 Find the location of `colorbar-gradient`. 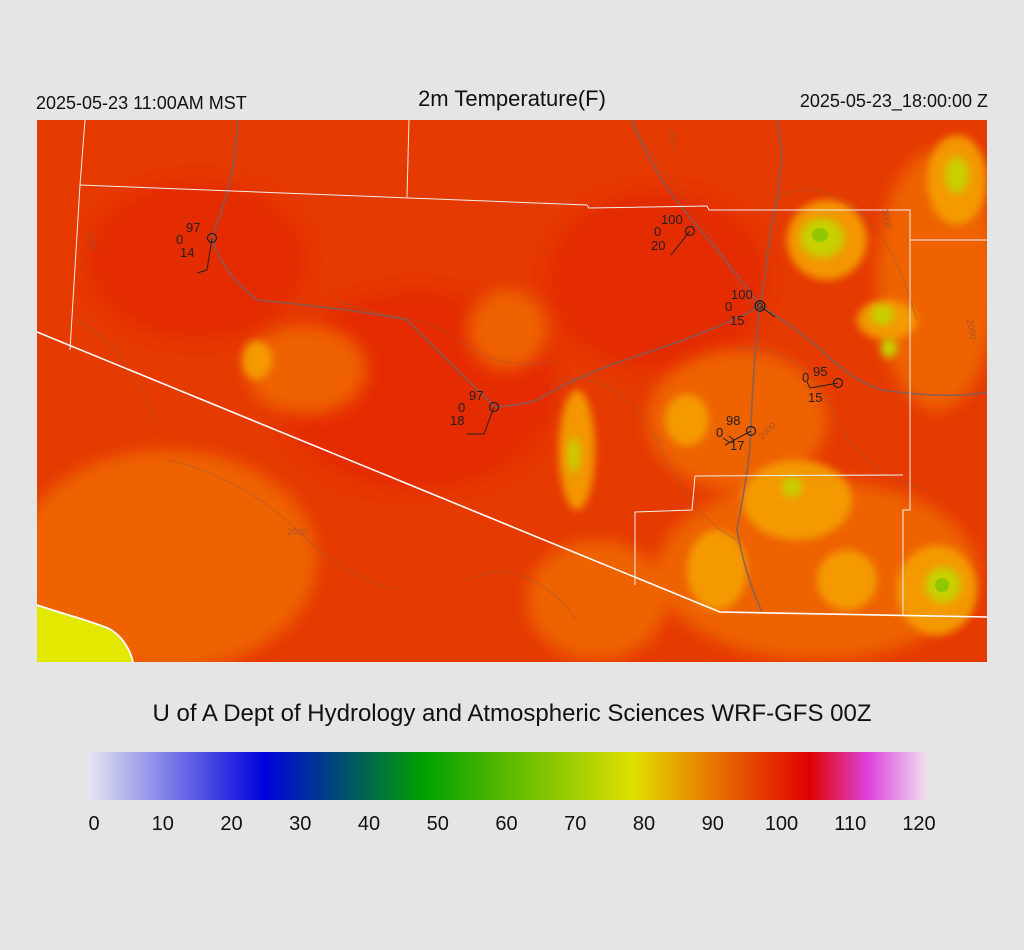

colorbar-gradient is located at coordinates (507, 776).